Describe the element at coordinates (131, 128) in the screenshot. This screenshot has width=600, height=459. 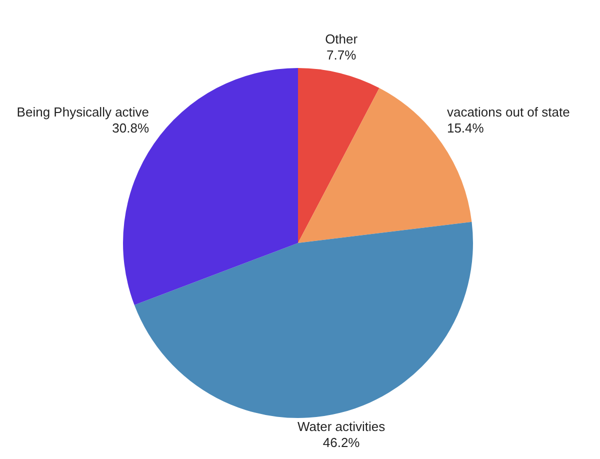
I see `data-label: 30.8%` at that location.